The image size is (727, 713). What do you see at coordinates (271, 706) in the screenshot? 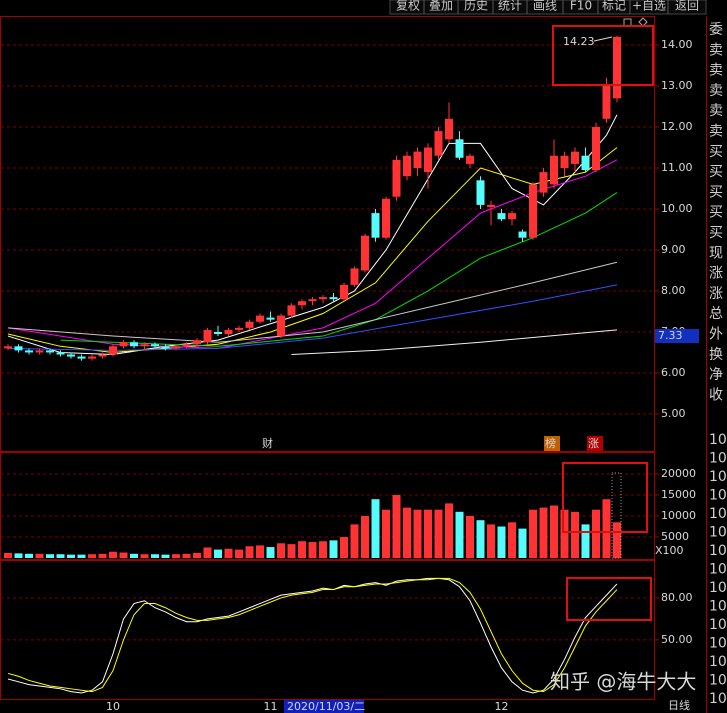
I see `x-tick-label: 11` at bounding box center [271, 706].